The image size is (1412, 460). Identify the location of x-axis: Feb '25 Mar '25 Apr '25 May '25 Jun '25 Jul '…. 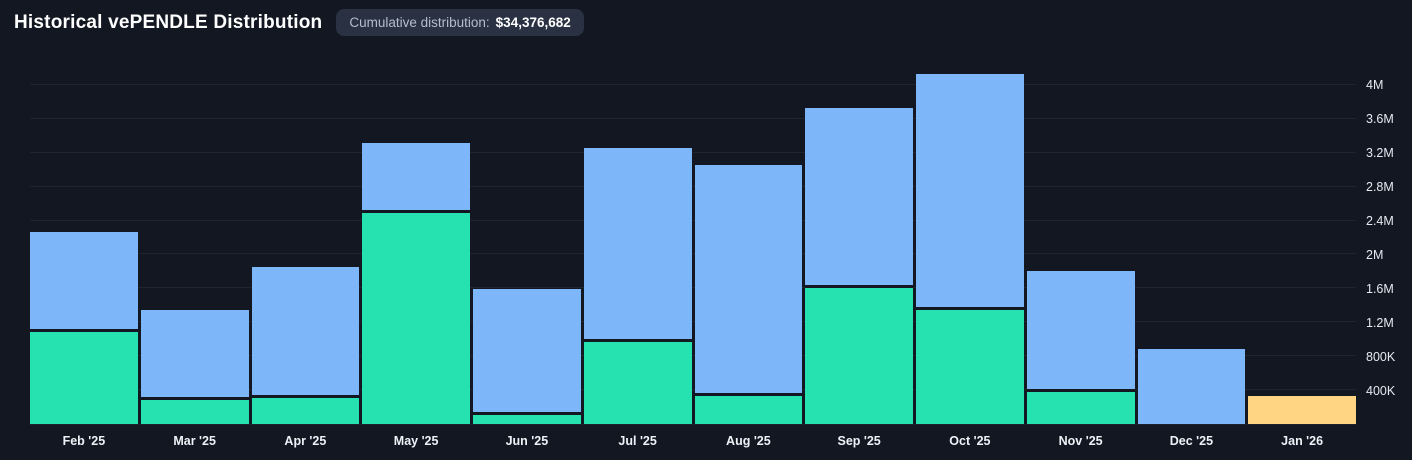
(693, 442).